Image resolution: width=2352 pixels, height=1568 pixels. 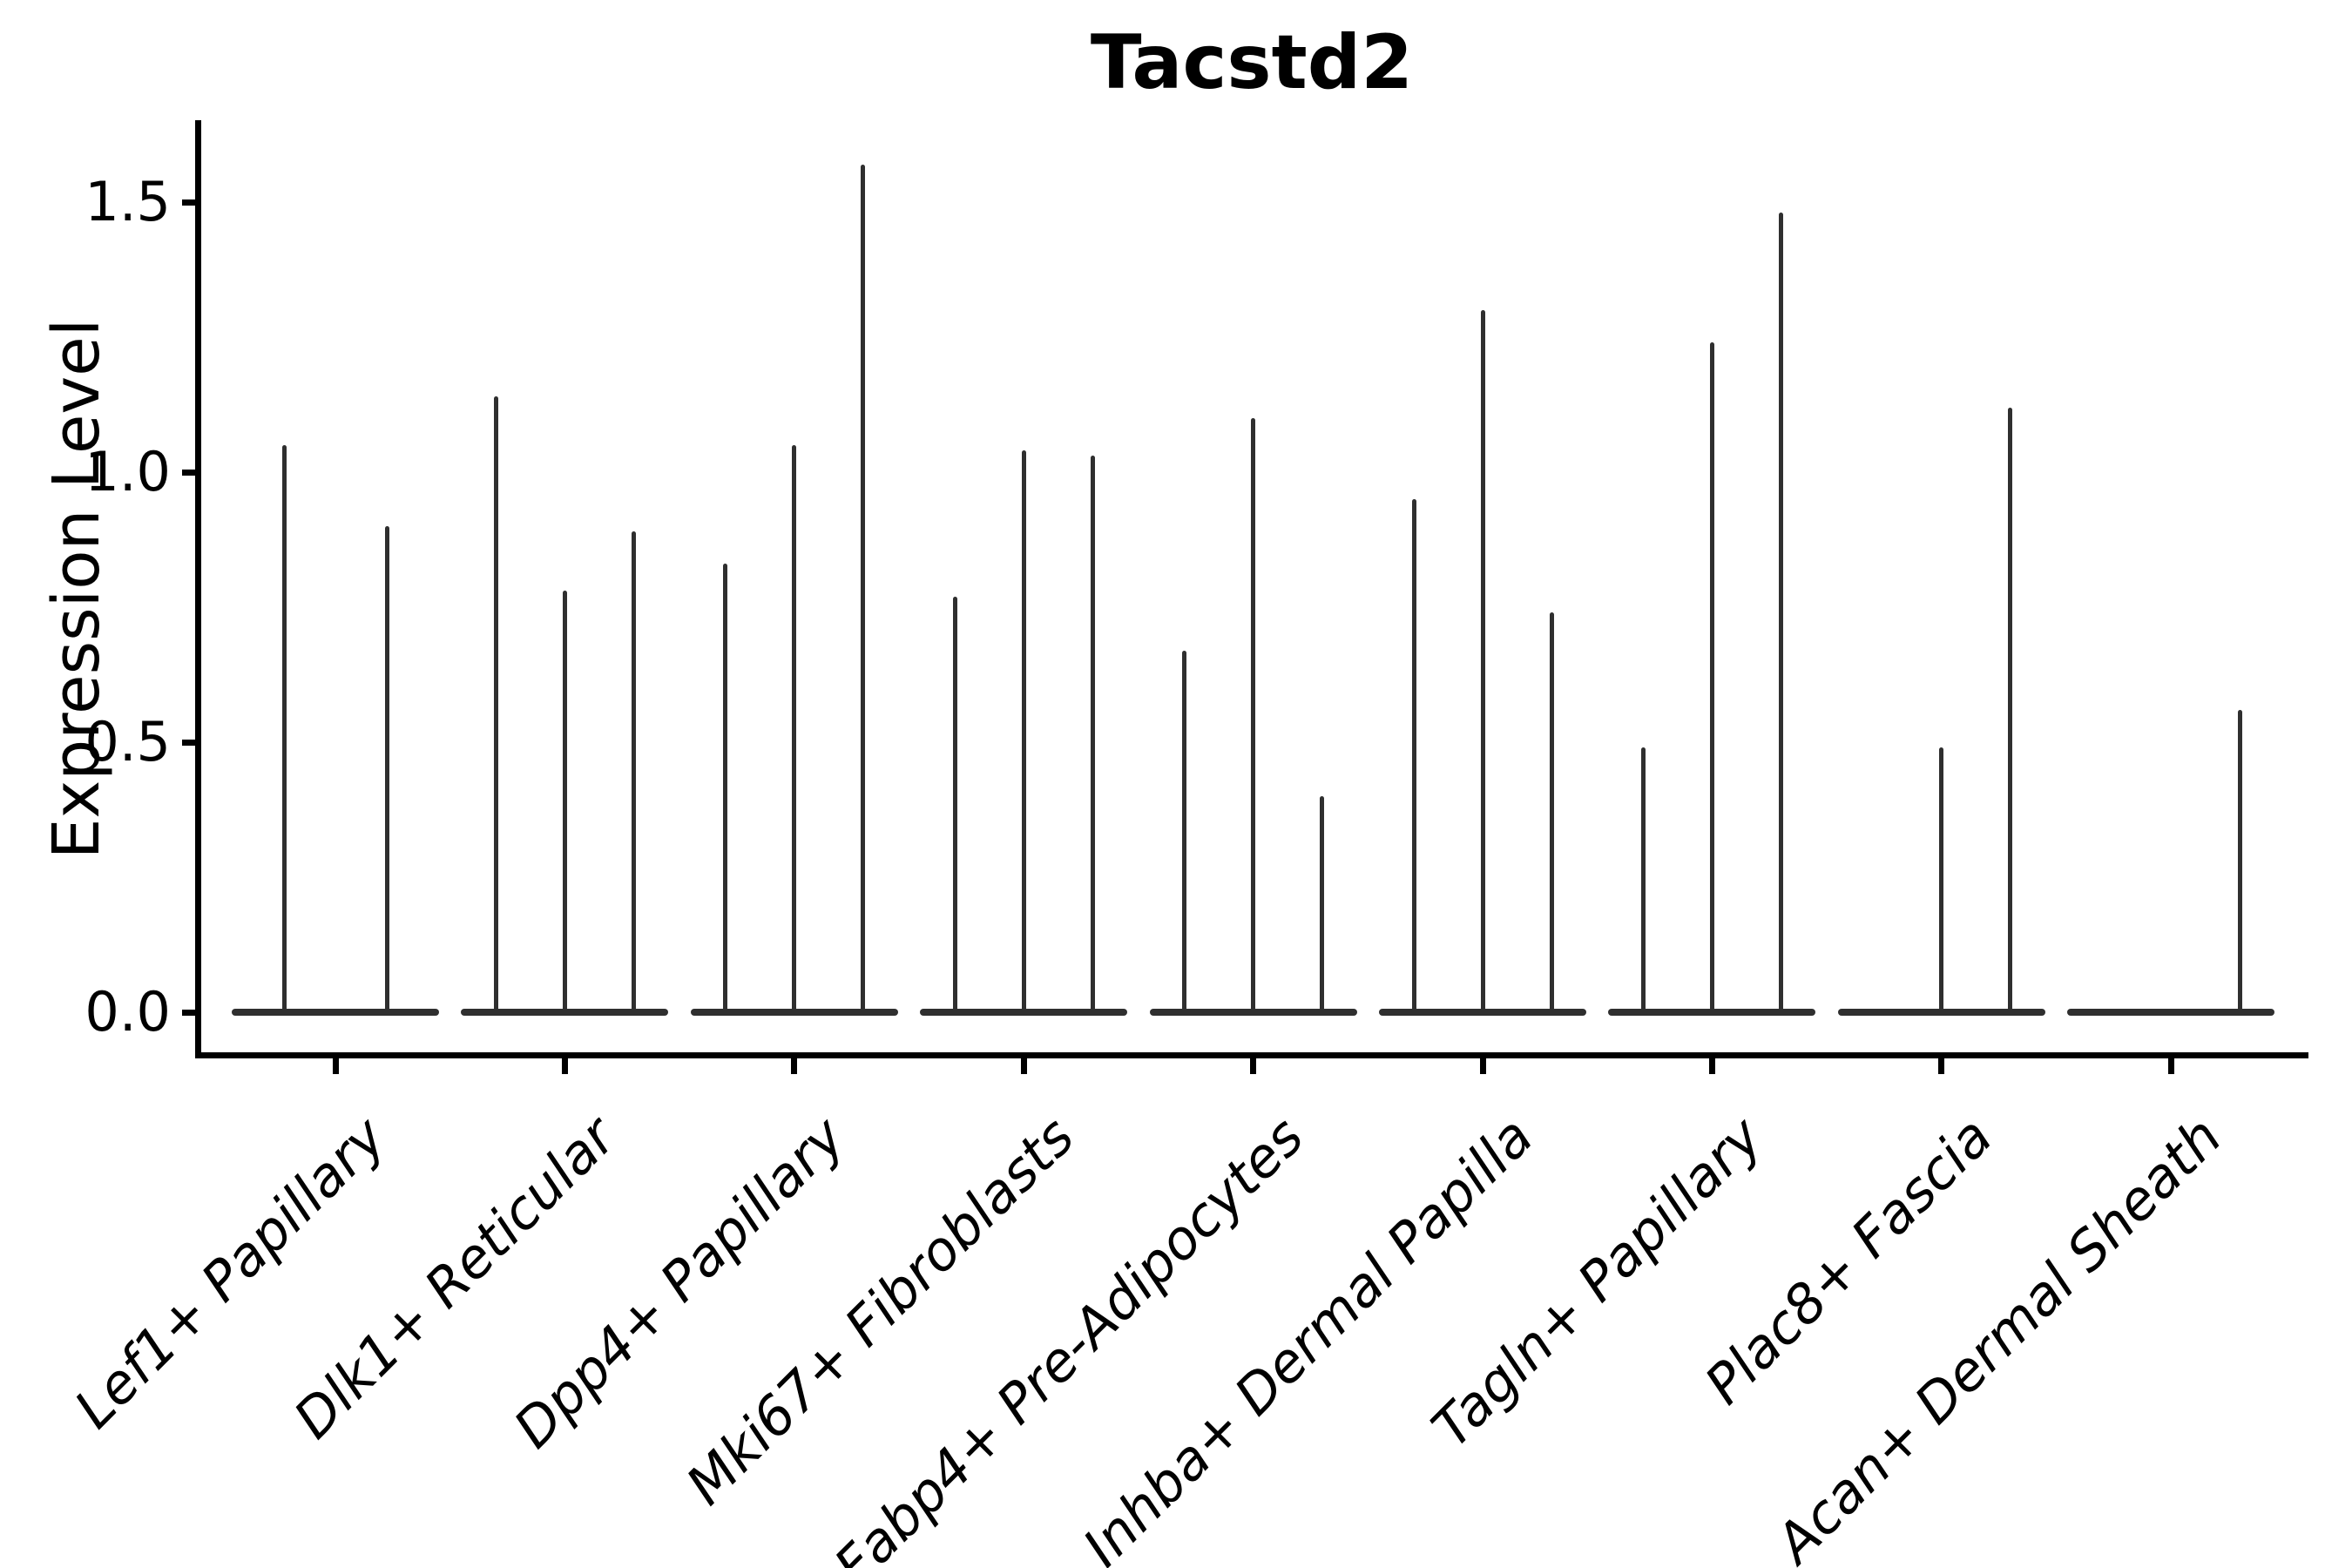 I want to click on x-axis-spine, so click(x=1251, y=1055).